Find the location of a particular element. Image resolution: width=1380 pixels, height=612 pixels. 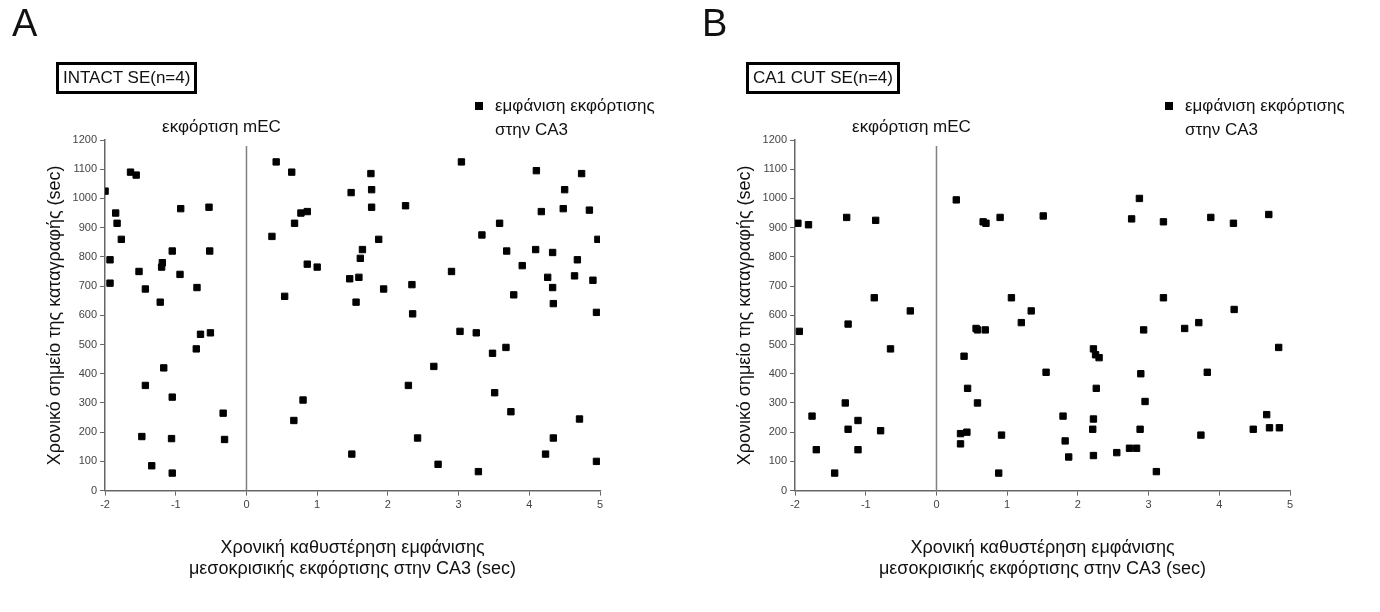

chart-subtitle: CA1 CUT SE(n=4) is located at coordinates (823, 78).